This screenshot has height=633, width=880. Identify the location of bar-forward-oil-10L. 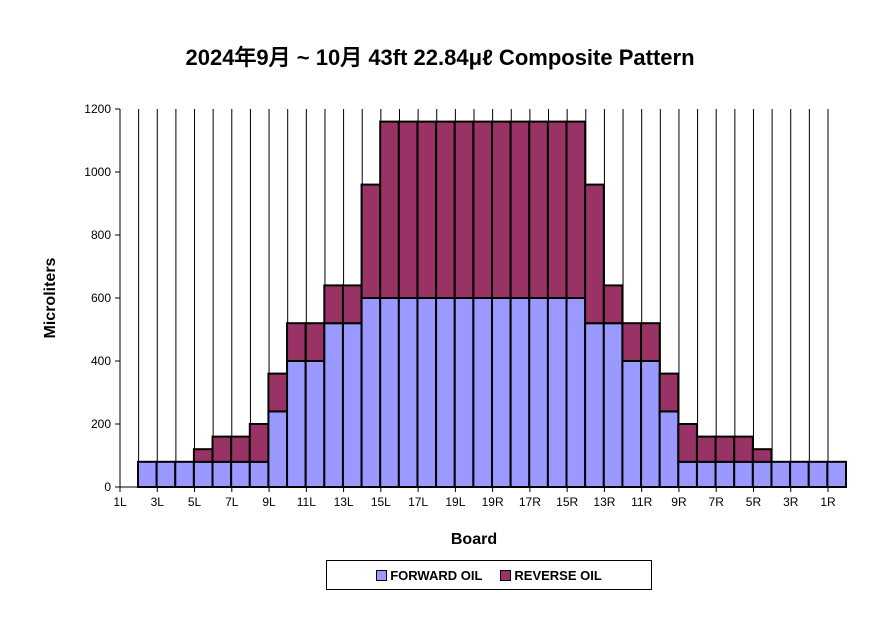
(315, 424).